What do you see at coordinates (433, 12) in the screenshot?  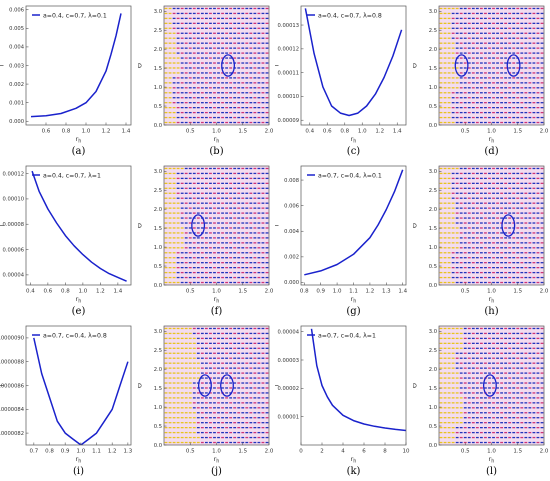 I see `y-tick-label: 3.0` at bounding box center [433, 12].